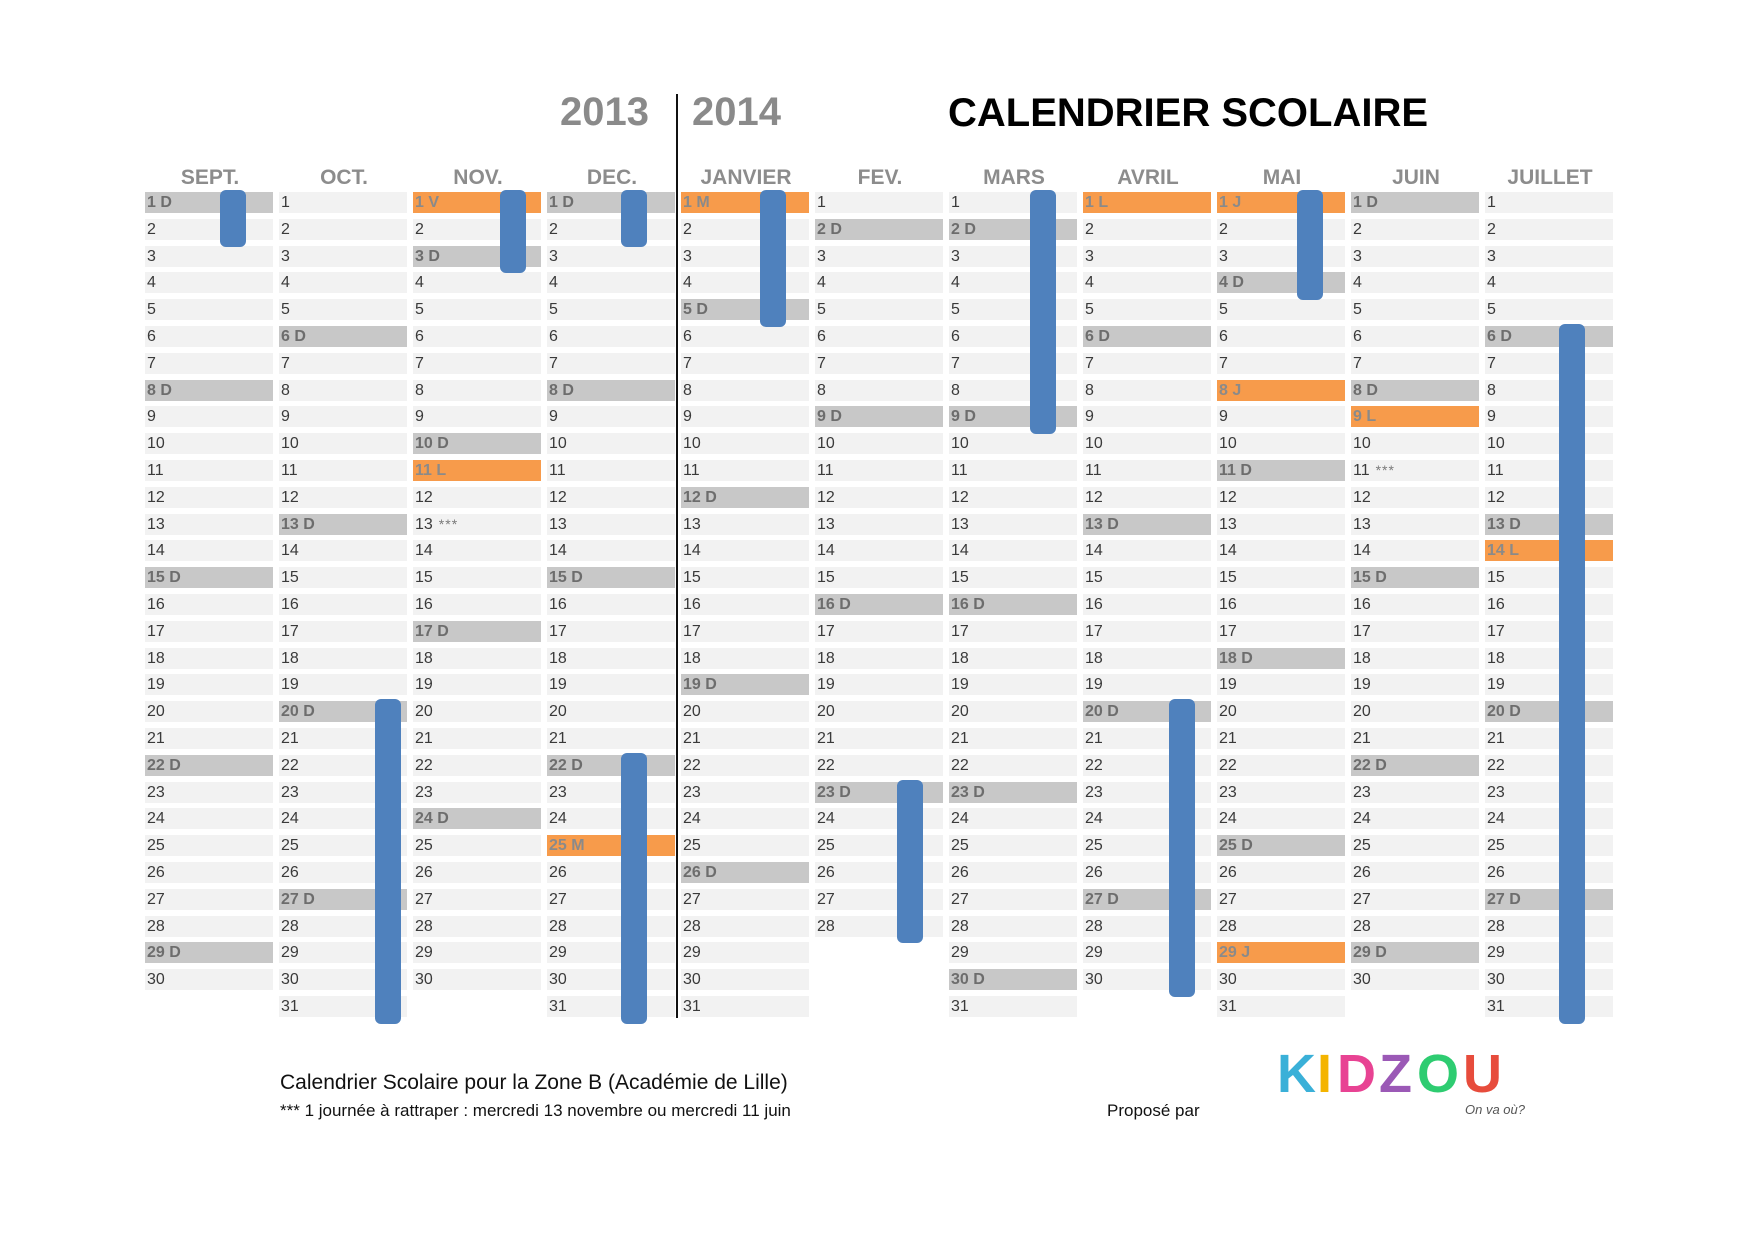  I want to click on holiday-cell: 14 L, so click(1549, 551).